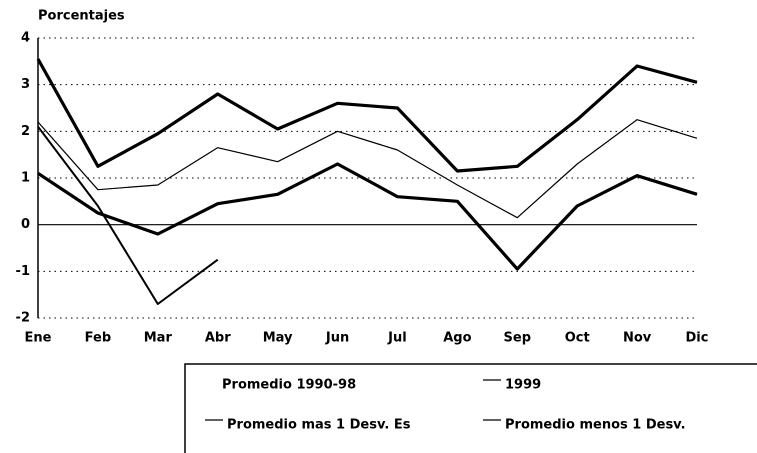 The width and height of the screenshot is (757, 453). Describe the element at coordinates (25, 178) in the screenshot. I see `y-tick-label: 1` at that location.